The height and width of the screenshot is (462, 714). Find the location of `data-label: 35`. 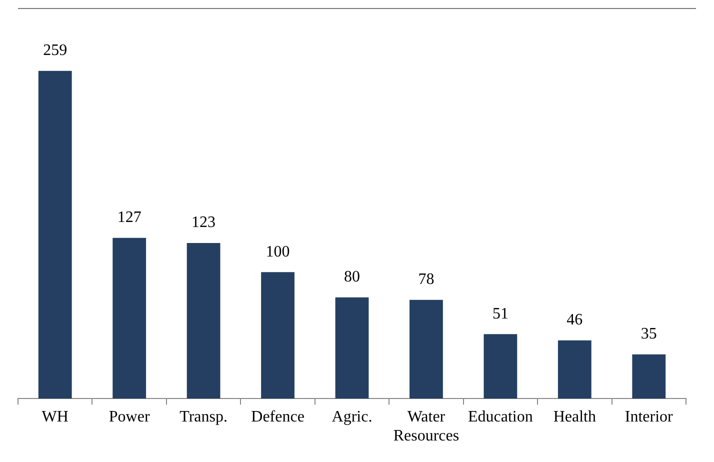

data-label: 35 is located at coordinates (648, 334).